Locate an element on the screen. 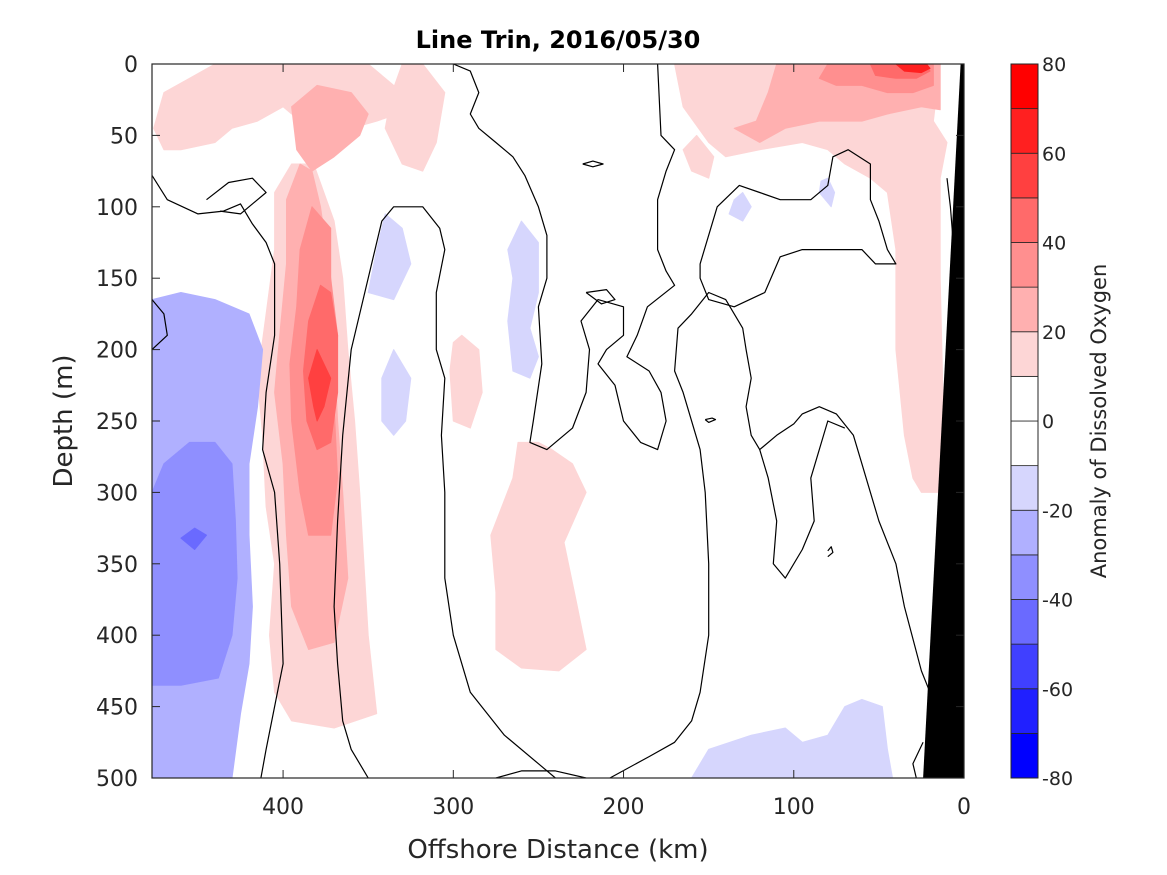 This screenshot has width=1167, height=875. filled-region-negative-center is located at coordinates (523, 299).